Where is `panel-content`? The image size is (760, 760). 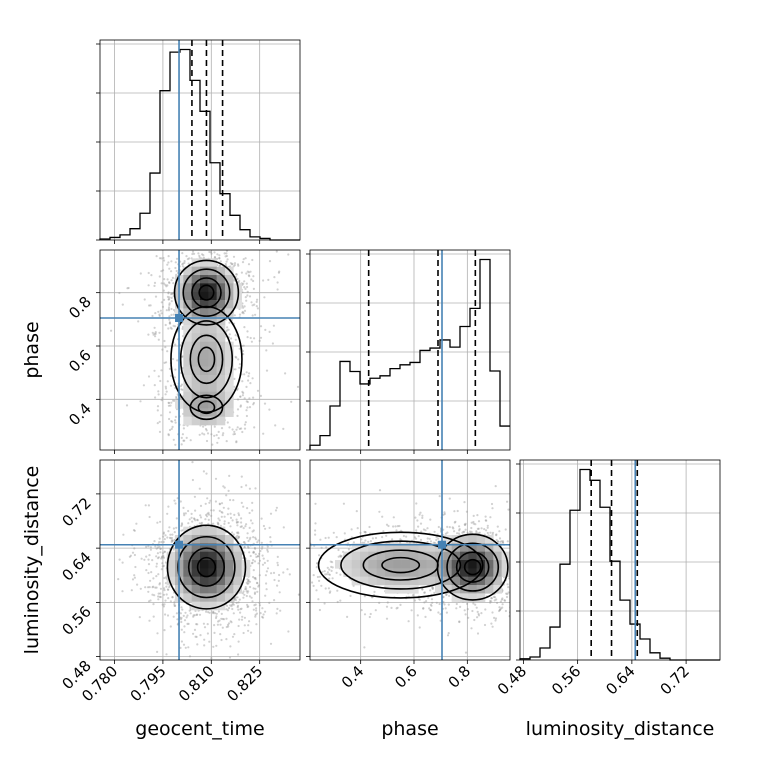 panel-content is located at coordinates (399, 560).